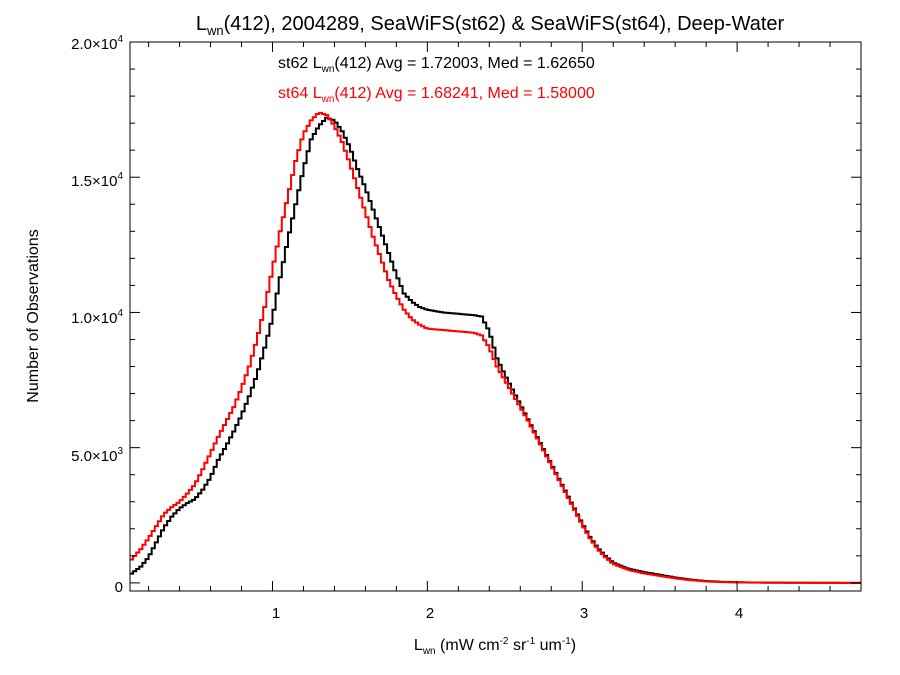 This screenshot has width=900, height=675. What do you see at coordinates (584, 613) in the screenshot?
I see `x-tick-label-3: 3` at bounding box center [584, 613].